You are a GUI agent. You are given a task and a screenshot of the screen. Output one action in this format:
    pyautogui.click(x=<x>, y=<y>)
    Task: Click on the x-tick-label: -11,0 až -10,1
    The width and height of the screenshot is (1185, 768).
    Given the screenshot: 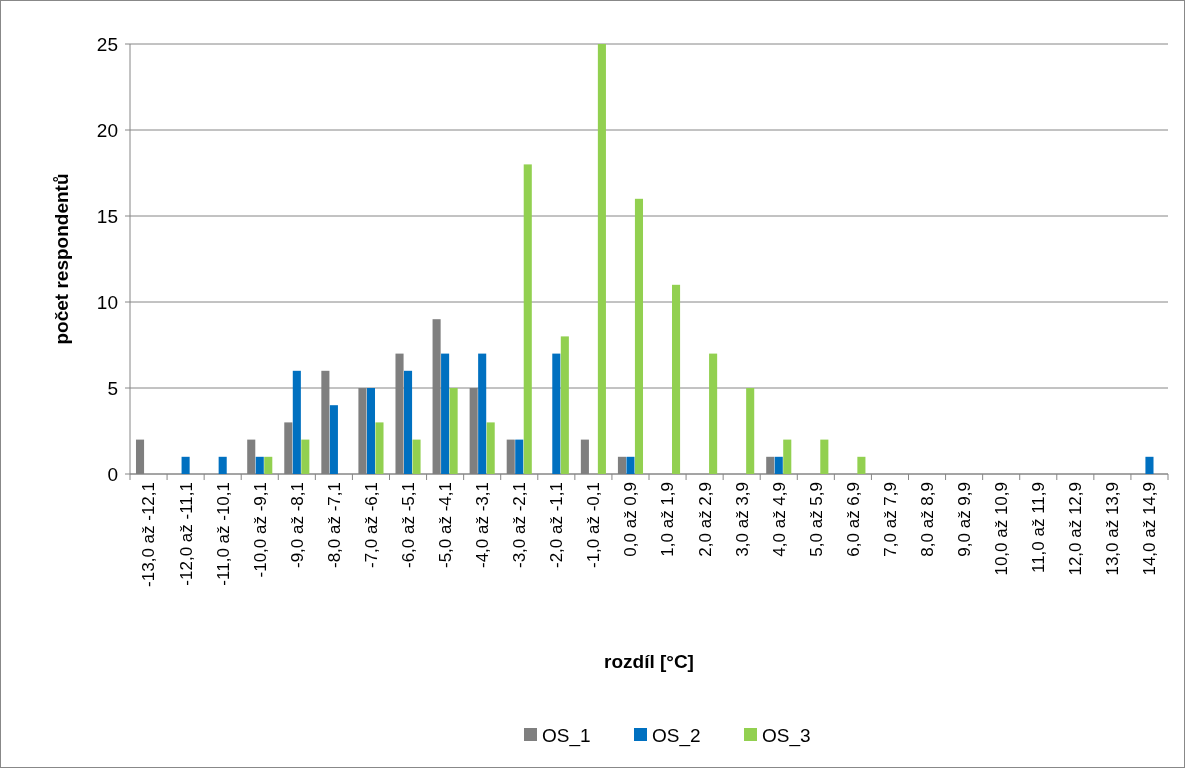 What is the action you would take?
    pyautogui.click(x=223, y=534)
    